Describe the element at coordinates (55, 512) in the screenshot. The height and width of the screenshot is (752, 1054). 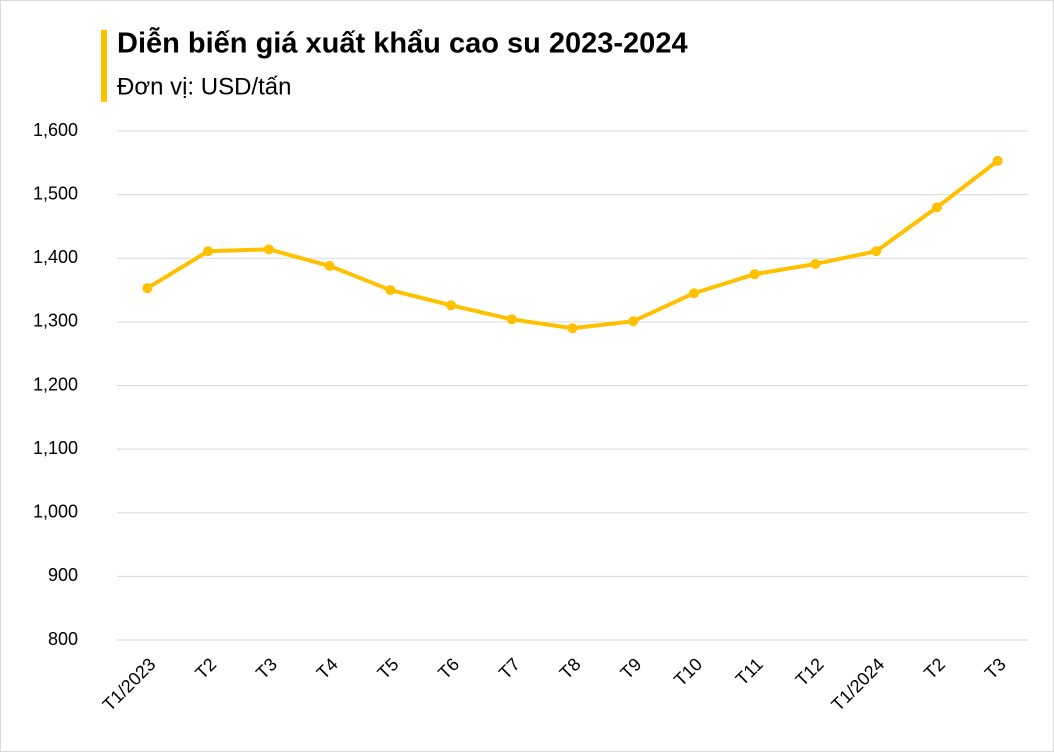
I see `y-tick-label: 1,000` at that location.